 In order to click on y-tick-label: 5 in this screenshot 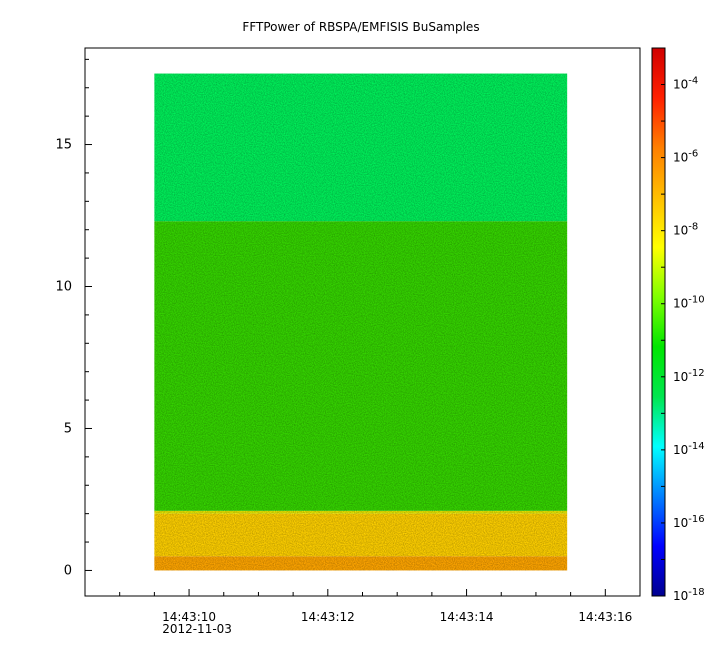, I will do `click(68, 428)`.